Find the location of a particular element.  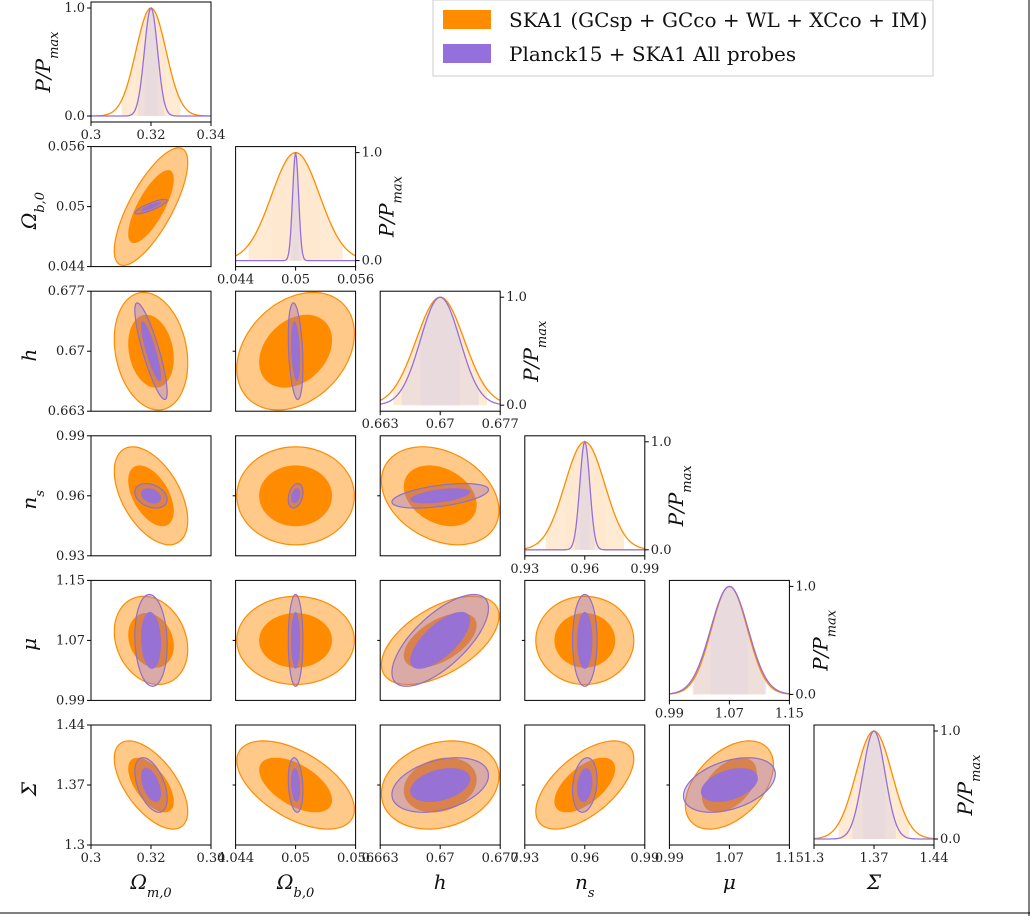

x-axis-label-Omega_b0: Ωb,0 is located at coordinates (295, 885).